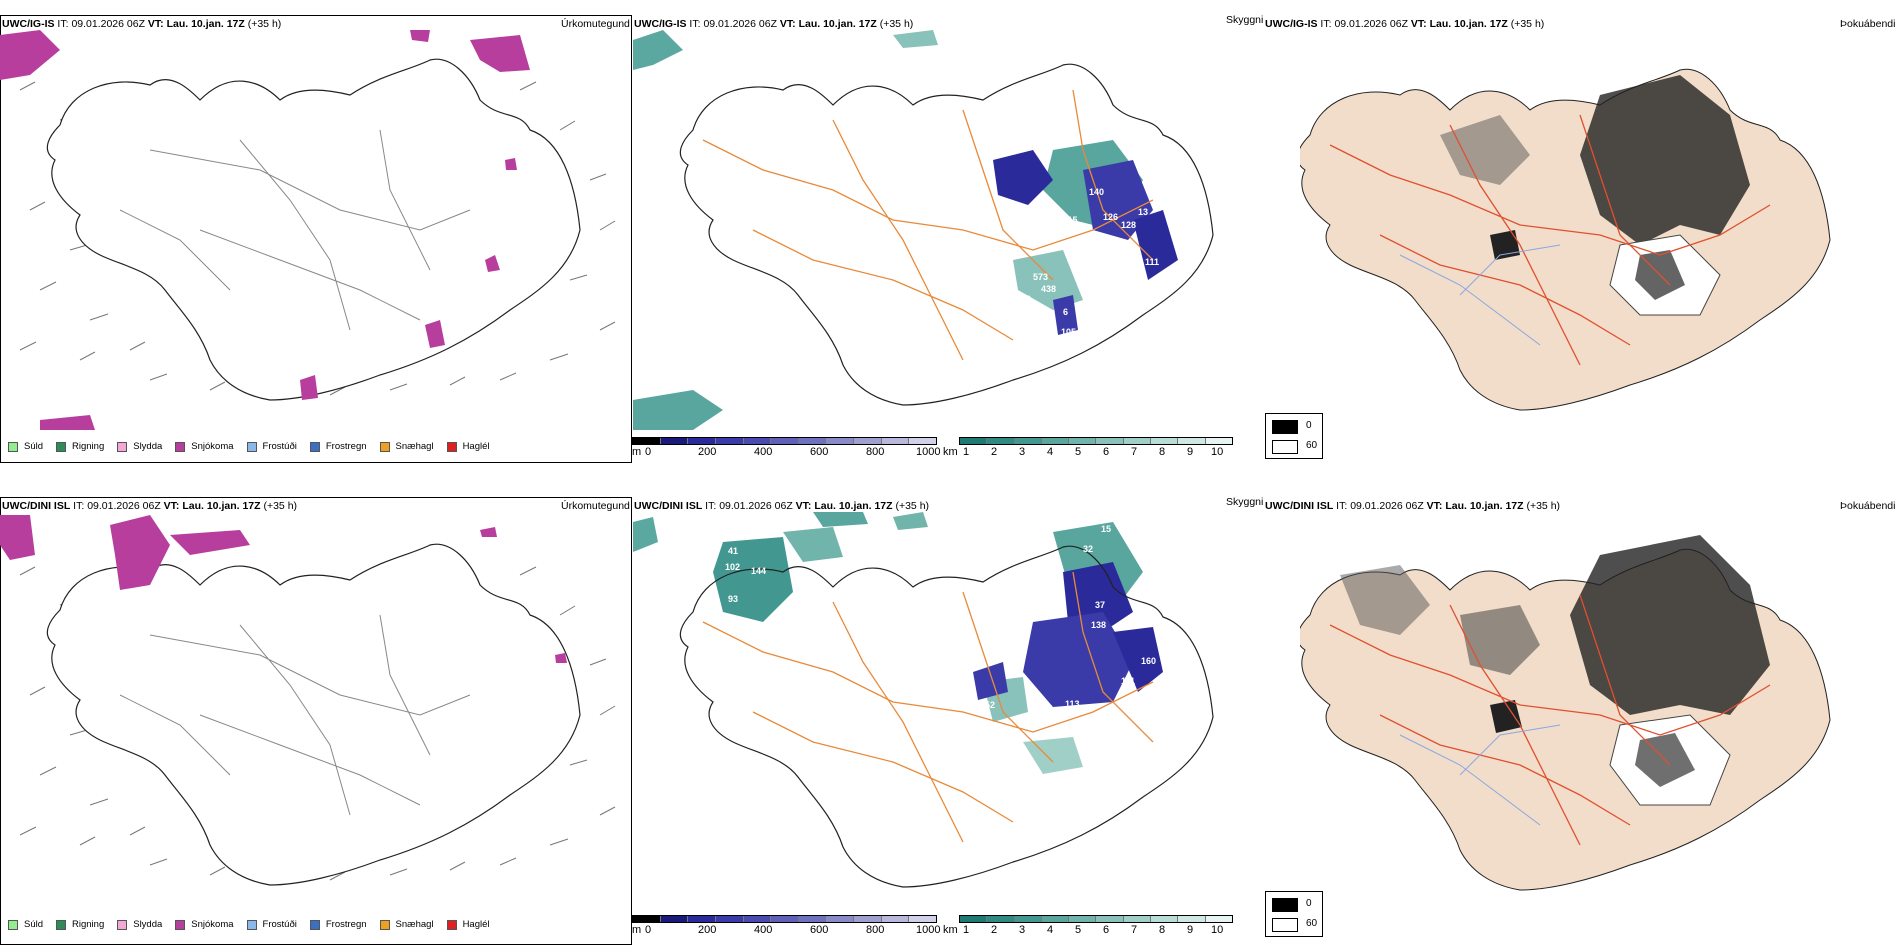 The width and height of the screenshot is (1900, 950). Describe the element at coordinates (1217, 452) in the screenshot. I see `vis-tick: 10` at that location.